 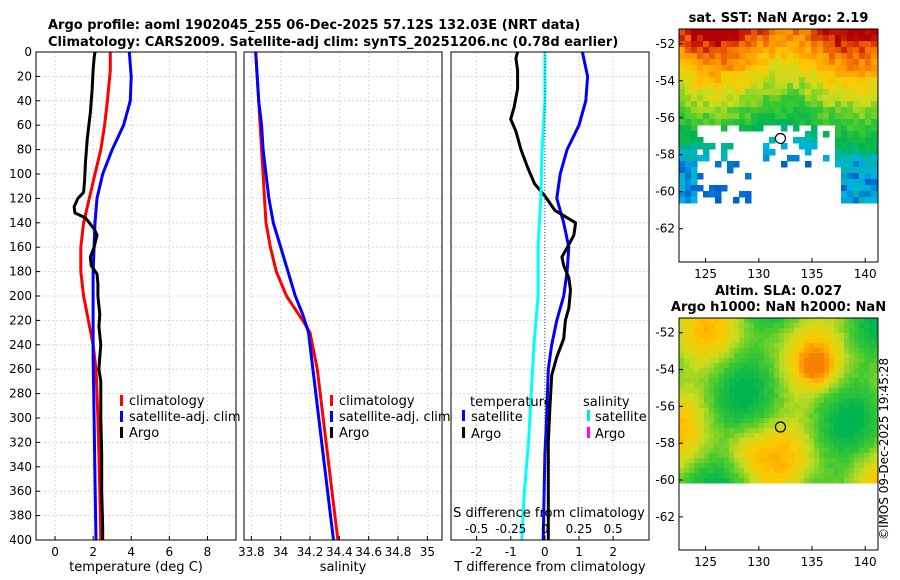 I want to click on y-tick-label: -54, so click(x=665, y=81).